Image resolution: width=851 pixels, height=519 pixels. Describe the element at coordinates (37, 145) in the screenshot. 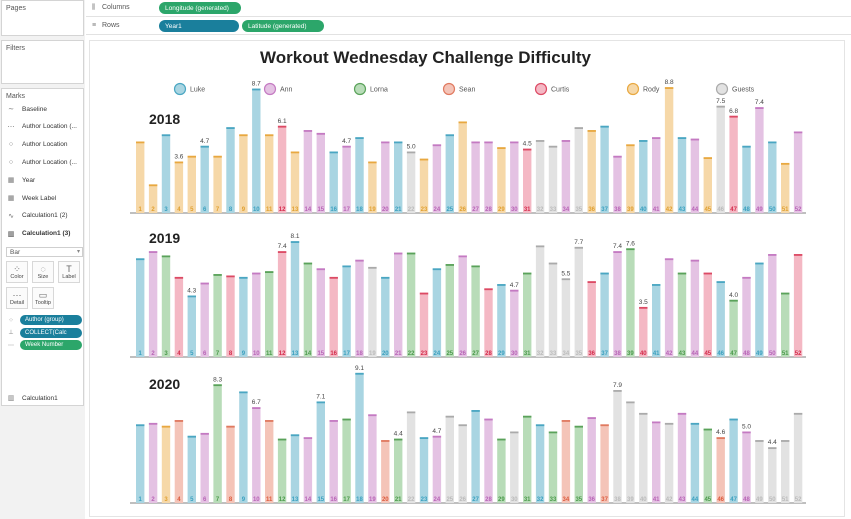

I see `marks-layer-author-location: ○ Author Location` at that location.